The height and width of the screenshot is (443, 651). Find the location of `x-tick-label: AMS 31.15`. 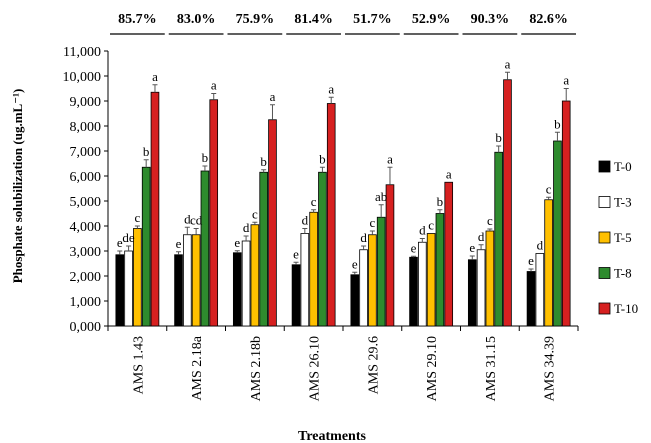

x-tick-label: AMS 31.15 is located at coordinates (491, 368).